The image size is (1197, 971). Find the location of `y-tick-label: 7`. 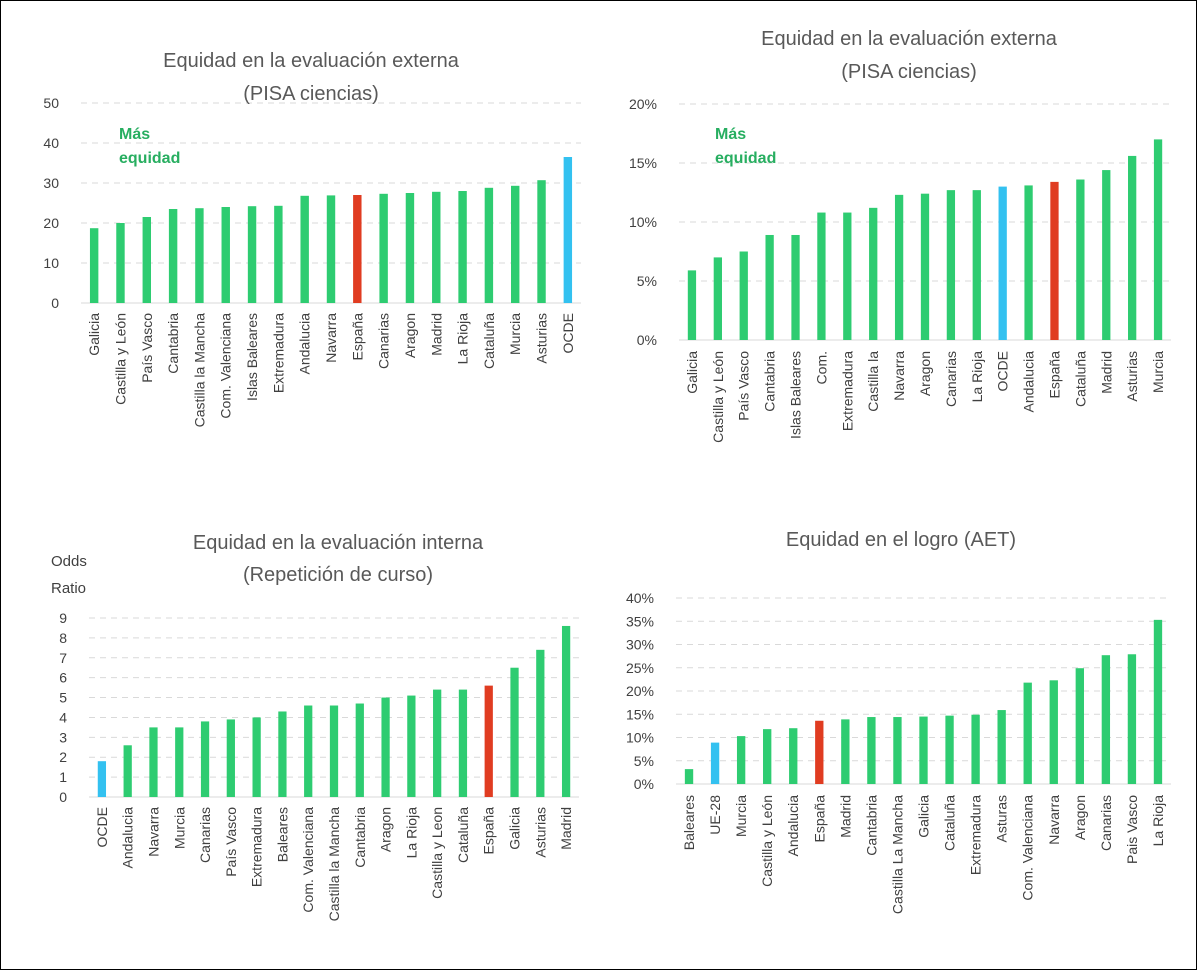

y-tick-label: 7 is located at coordinates (63, 658).